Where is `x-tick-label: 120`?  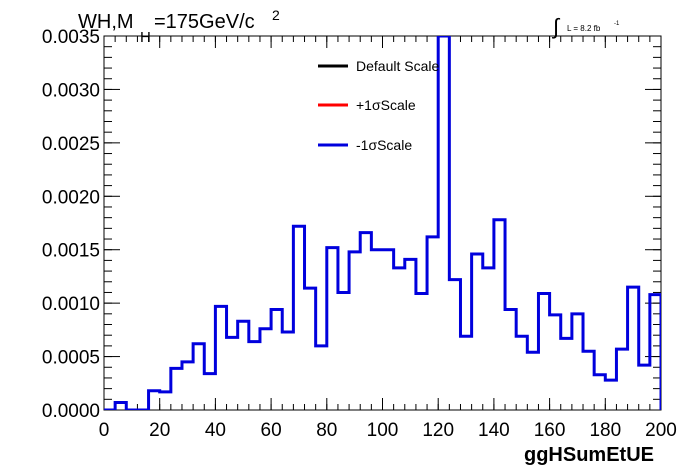 x-tick-label: 120 is located at coordinates (438, 430).